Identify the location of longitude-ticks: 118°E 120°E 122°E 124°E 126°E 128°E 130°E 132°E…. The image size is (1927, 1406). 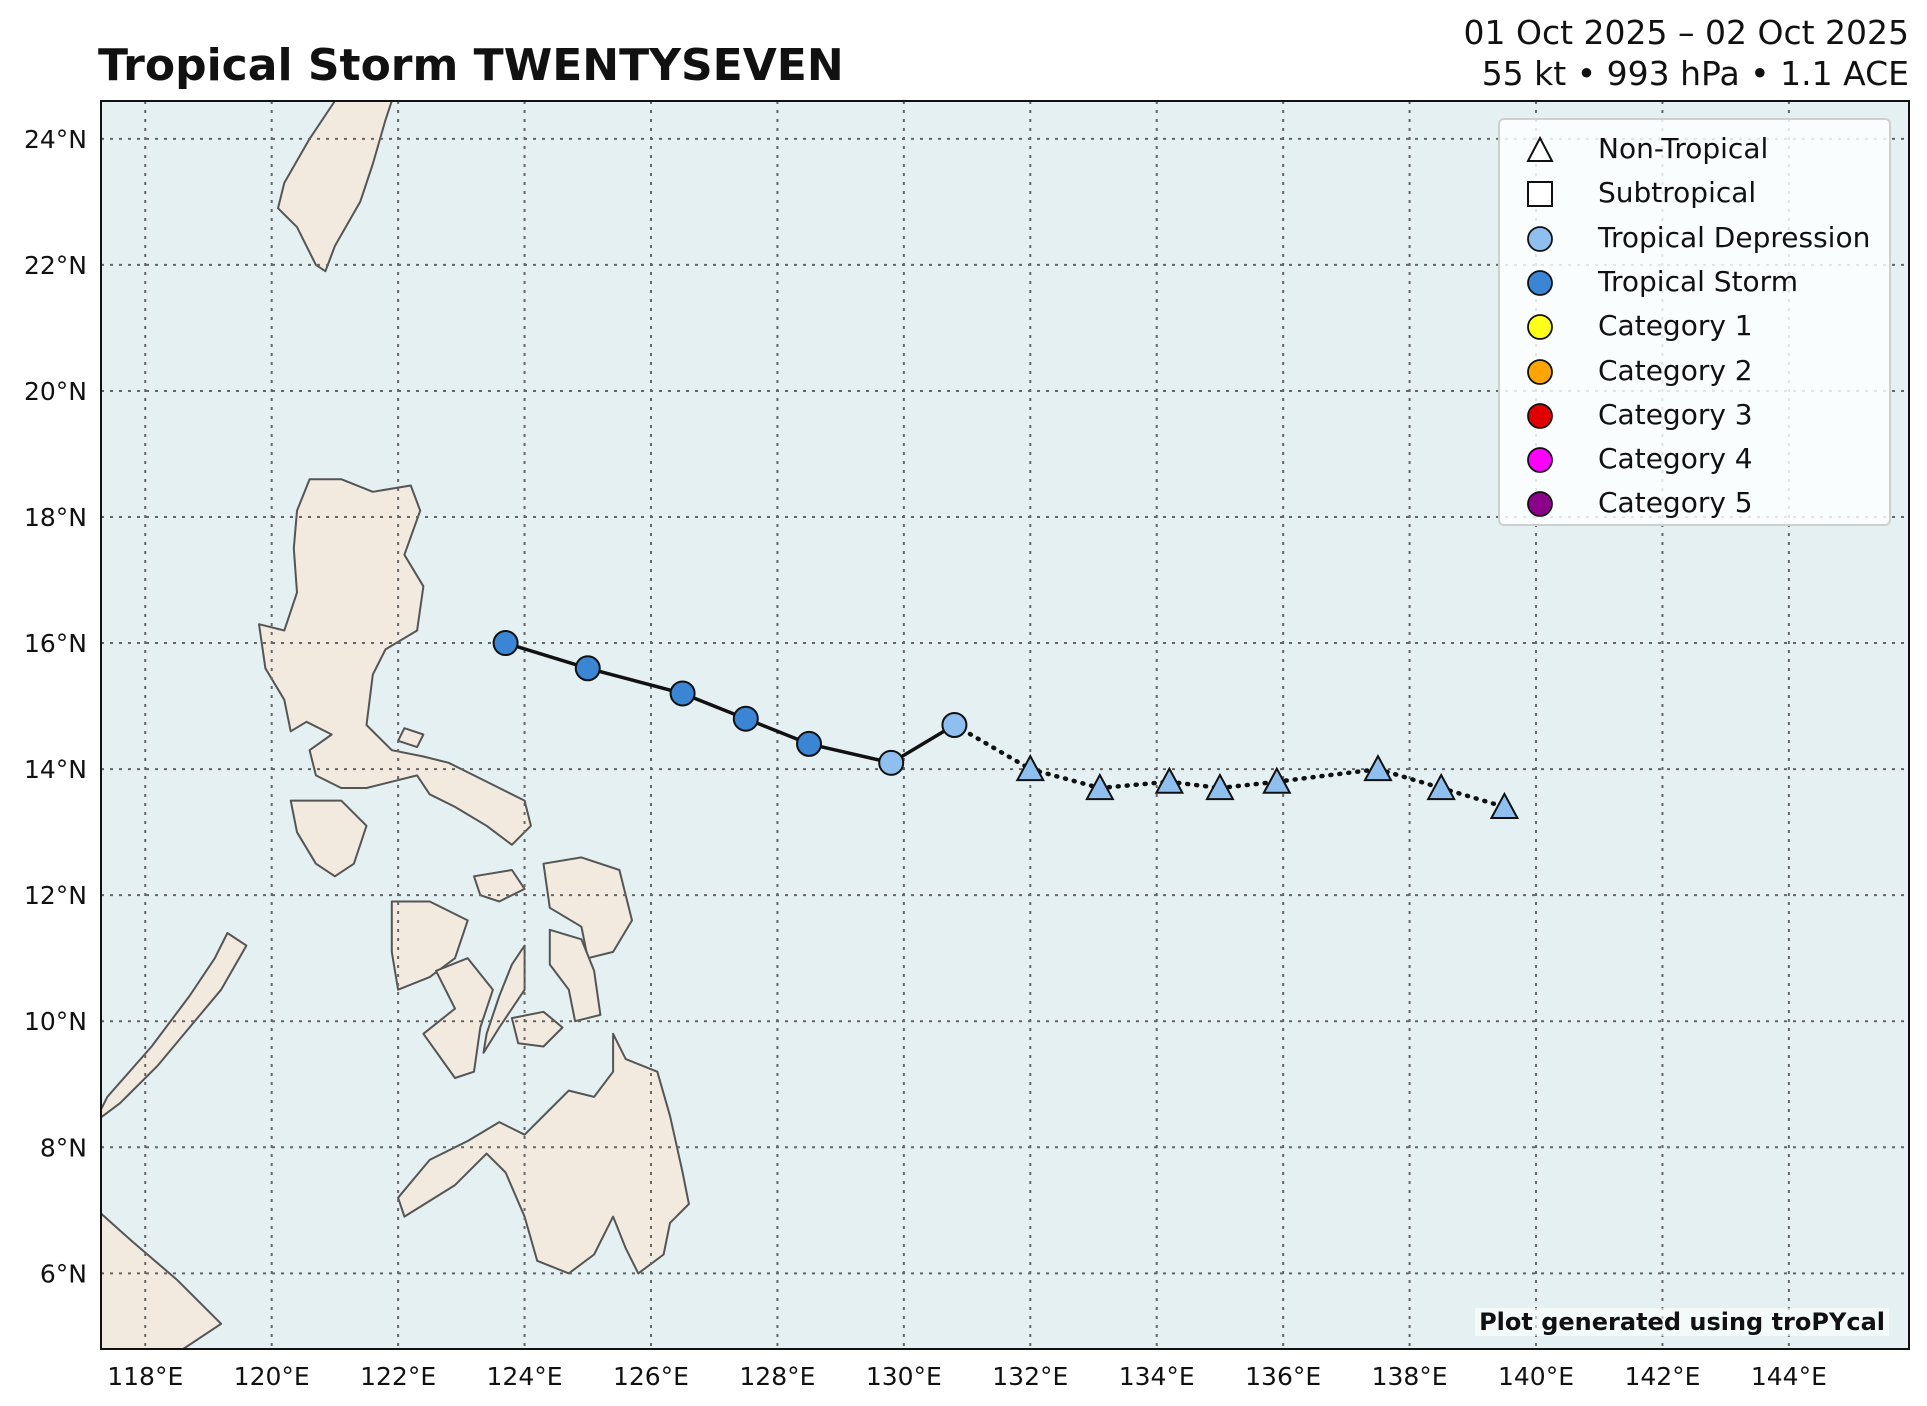
(967, 1376).